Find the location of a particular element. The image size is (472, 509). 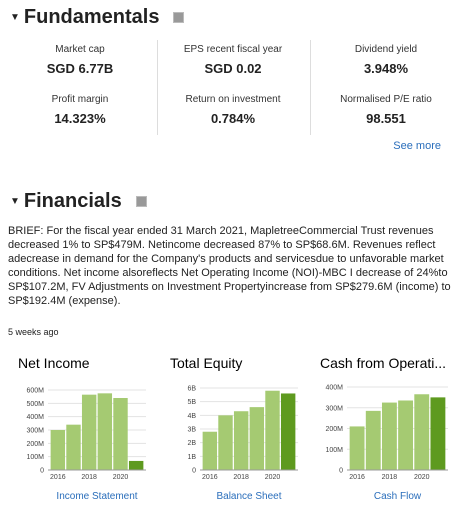

metric-label: Return on investment is located at coordinates (233, 99).